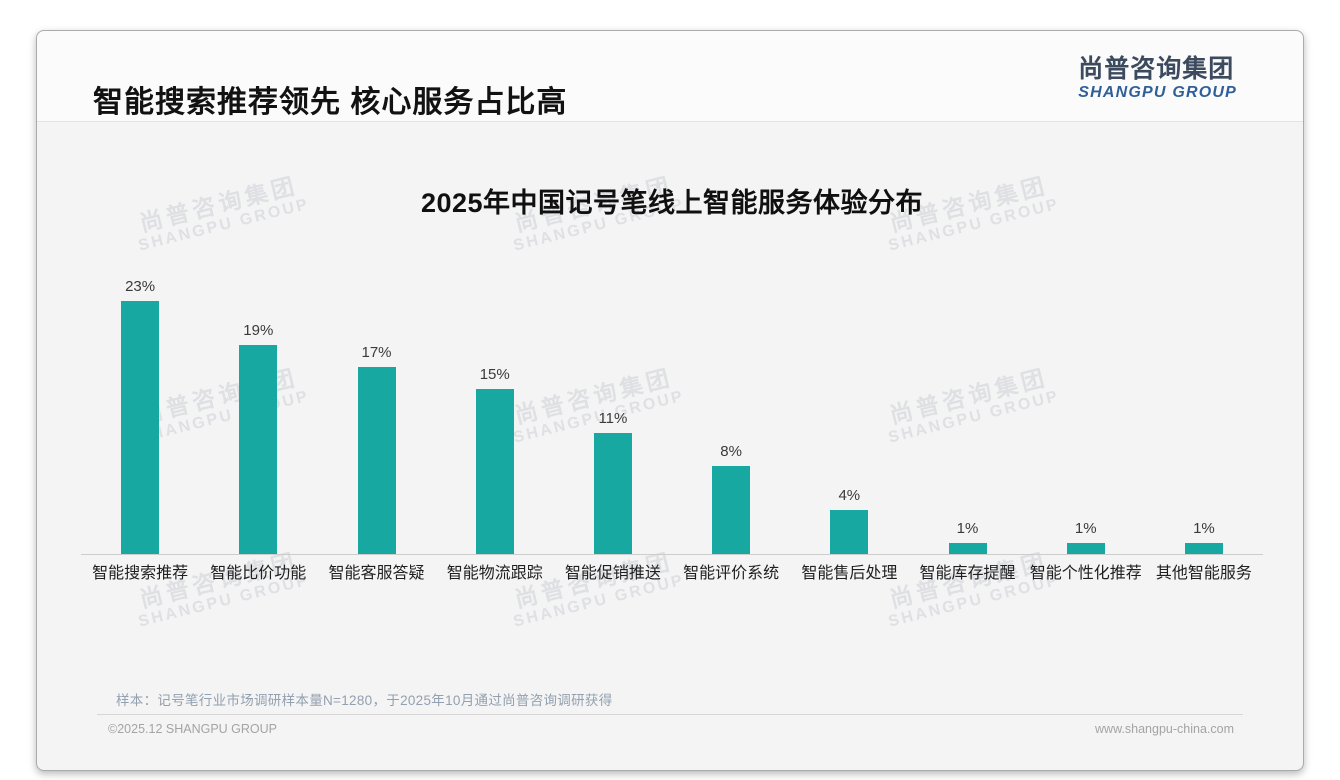  Describe the element at coordinates (1203, 573) in the screenshot. I see `category-label: 其他智能服务` at that location.